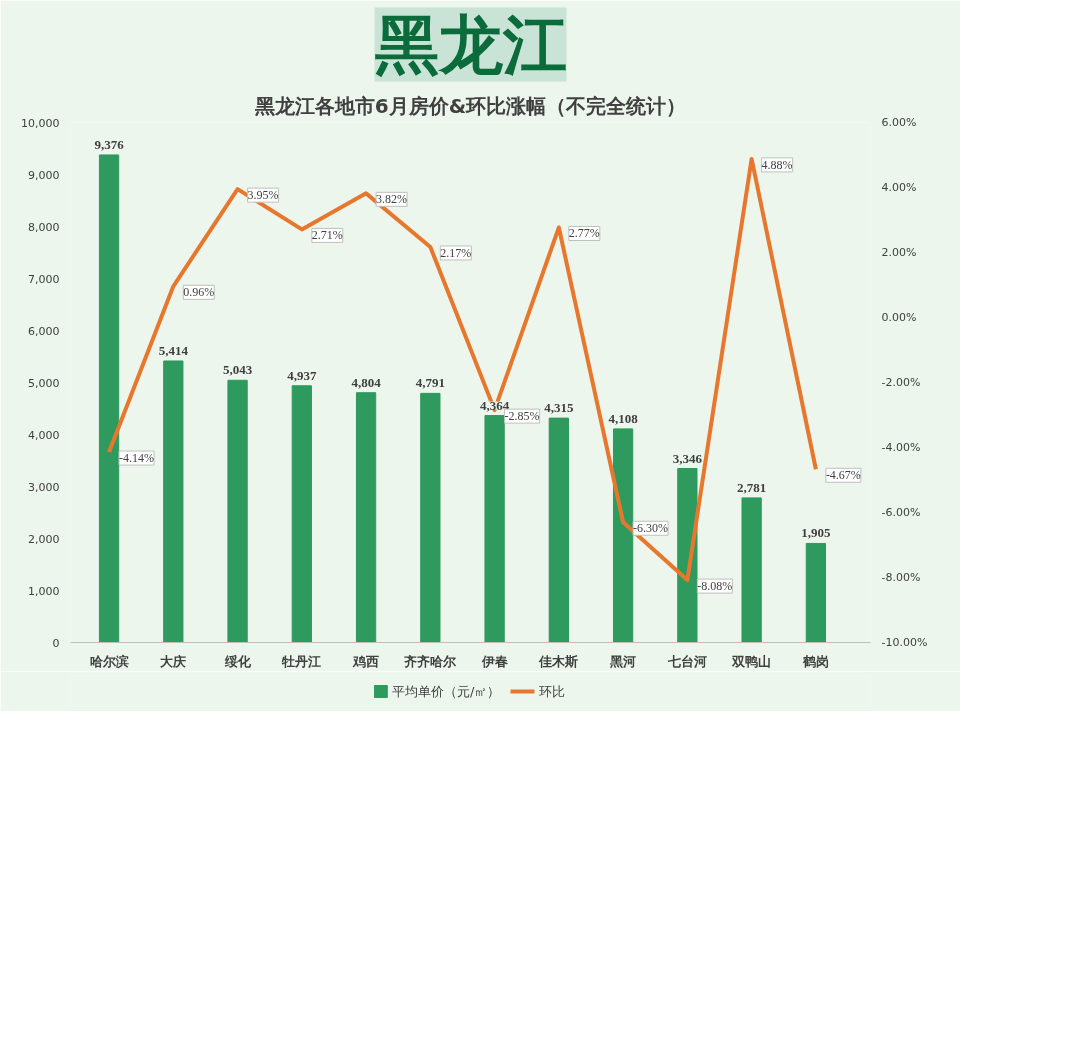  Describe the element at coordinates (109, 144) in the screenshot. I see `data-label: 9,376` at that location.